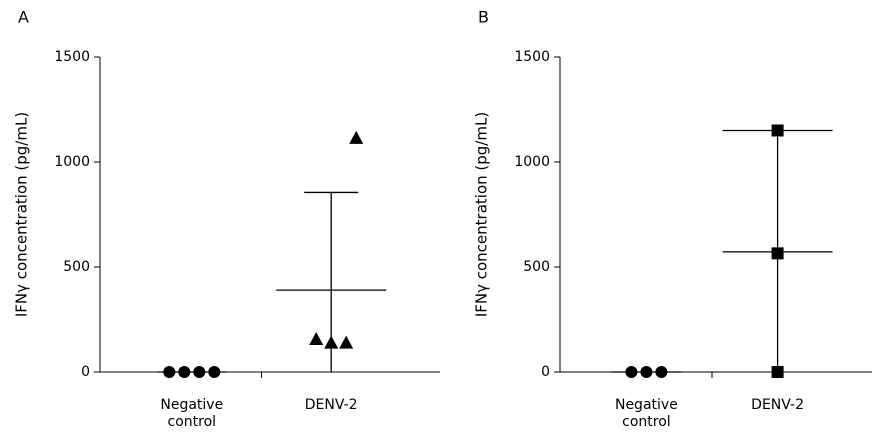 The height and width of the screenshot is (446, 872). I want to click on panel-label: B, so click(483, 17).